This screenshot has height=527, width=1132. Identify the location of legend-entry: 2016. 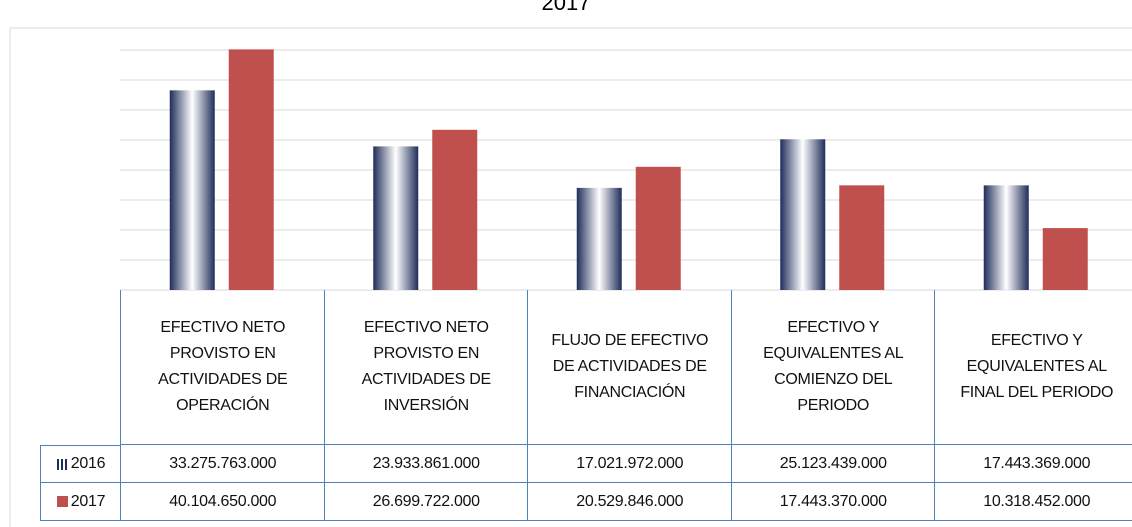
(80, 464).